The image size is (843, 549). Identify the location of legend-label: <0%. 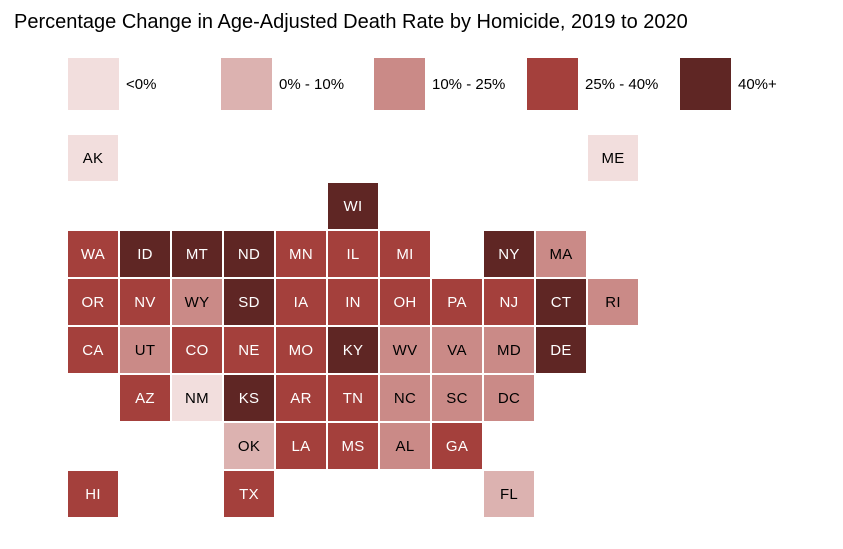
(141, 84).